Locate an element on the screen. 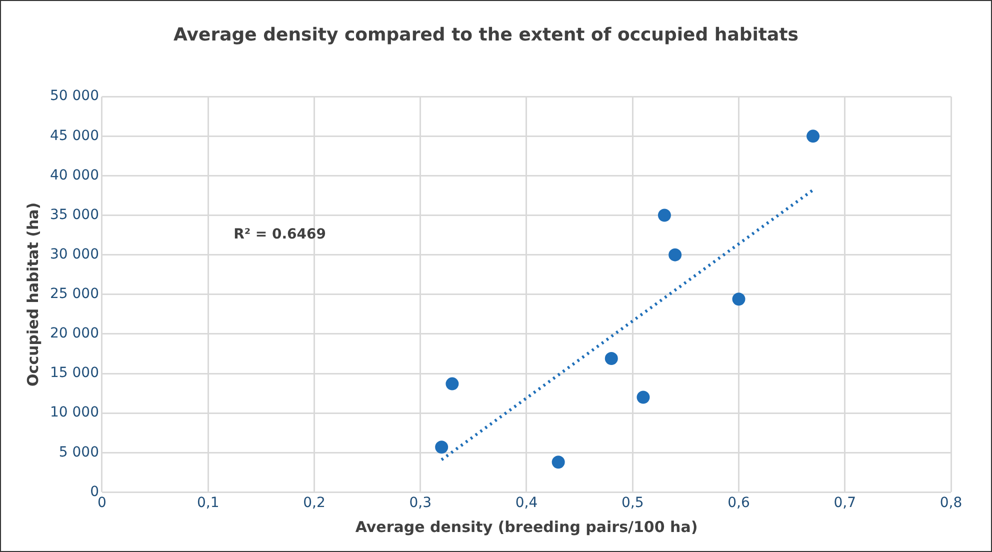 Image resolution: width=992 pixels, height=552 pixels. x-tick-label: 0,4 is located at coordinates (526, 503).